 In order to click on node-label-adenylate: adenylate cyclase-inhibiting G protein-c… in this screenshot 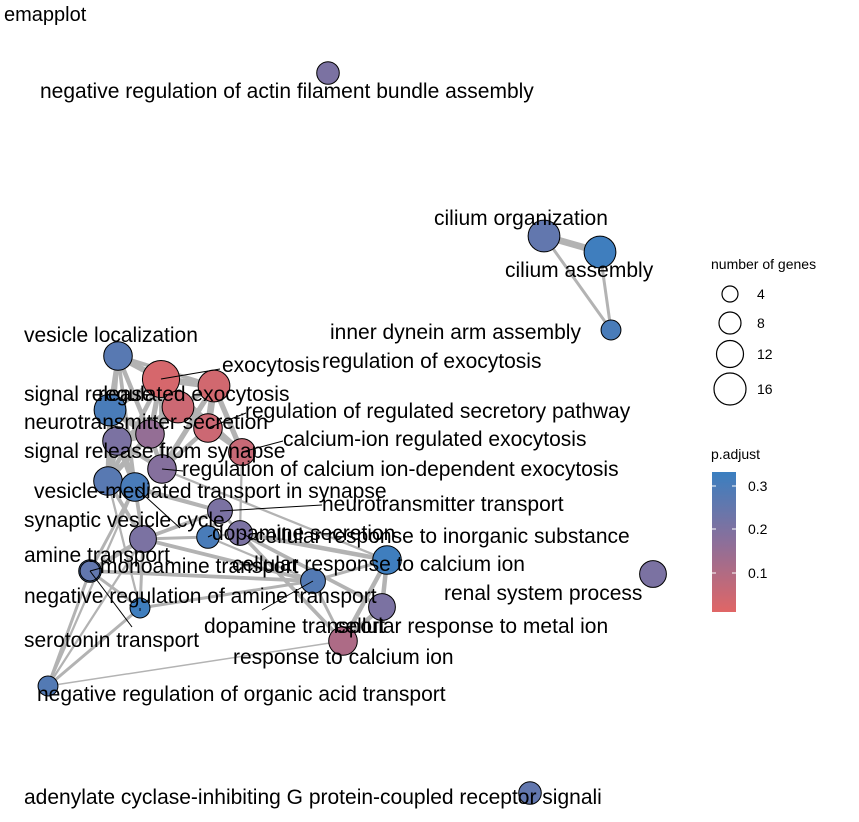, I will do `click(313, 797)`.